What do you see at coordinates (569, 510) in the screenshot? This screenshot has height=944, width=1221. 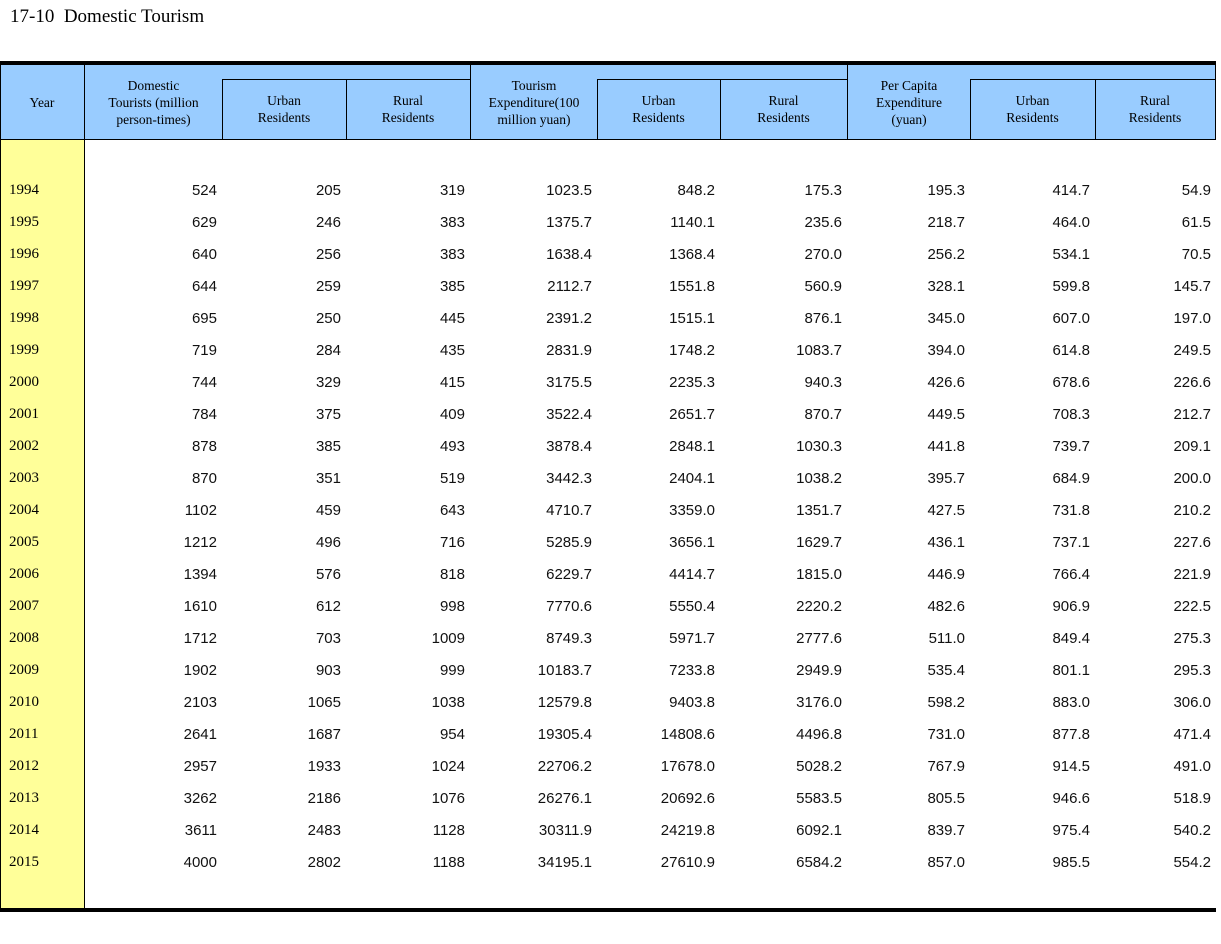 I see `value-cell: 4710.7` at bounding box center [569, 510].